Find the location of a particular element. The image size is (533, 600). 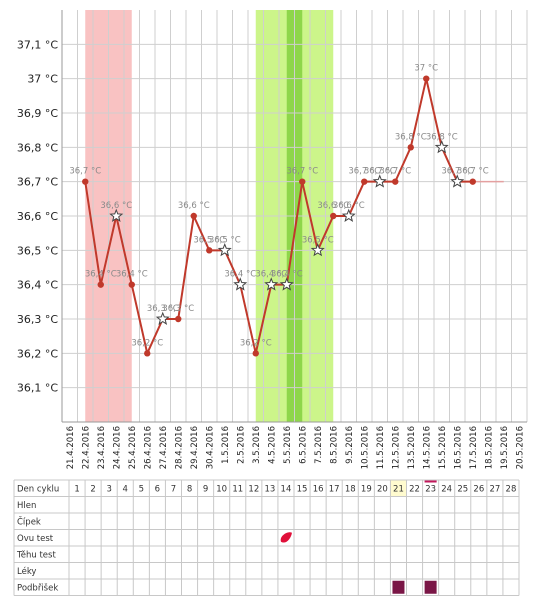

day-number: 19 is located at coordinates (366, 490).